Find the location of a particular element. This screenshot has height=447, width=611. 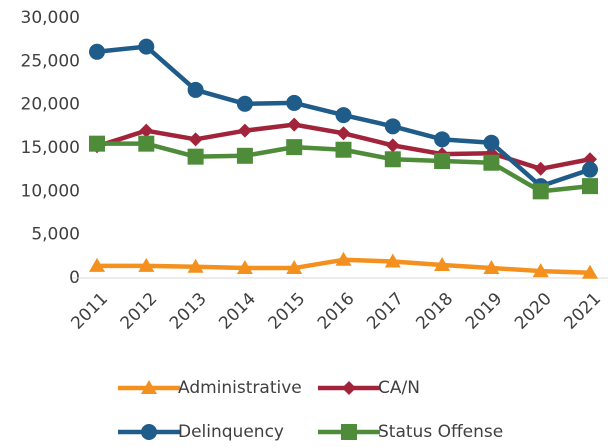

x-tick-label: 2014 is located at coordinates (237, 311).